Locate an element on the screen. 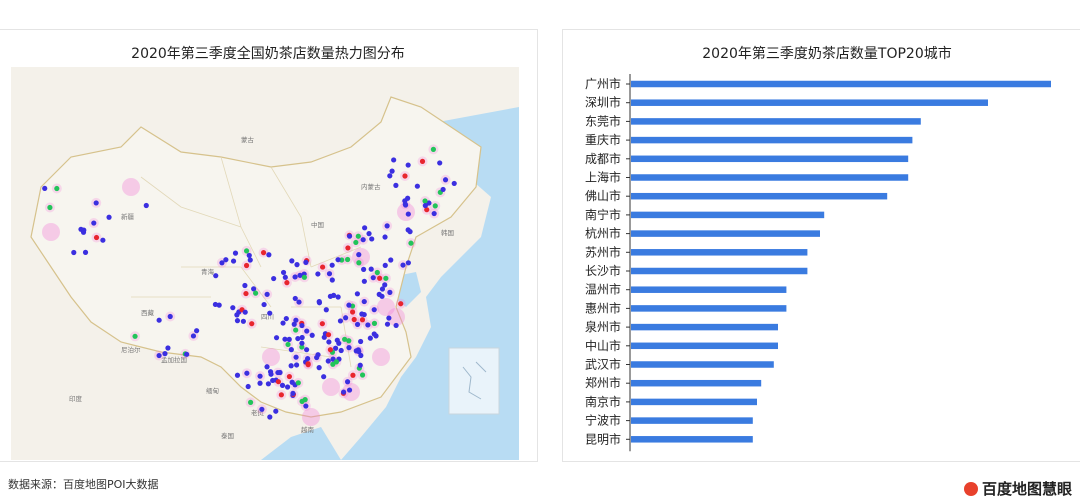  map-label: 蒙古 is located at coordinates (248, 139).